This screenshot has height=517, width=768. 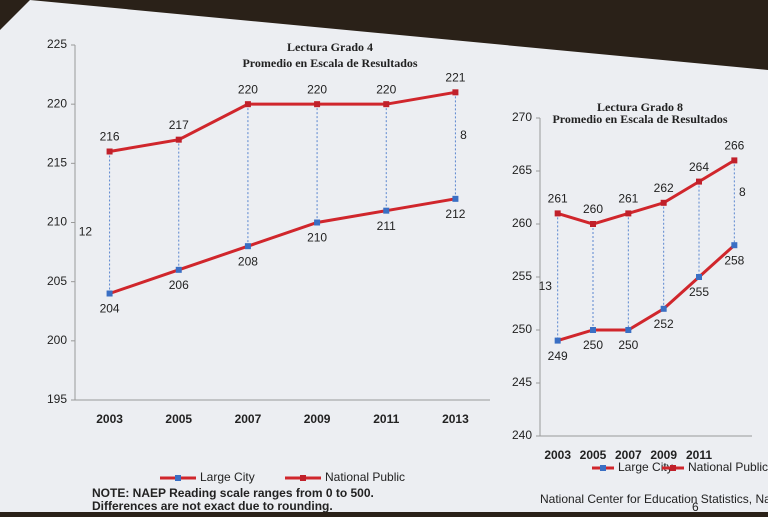 I want to click on data-label: 208, so click(x=248, y=261).